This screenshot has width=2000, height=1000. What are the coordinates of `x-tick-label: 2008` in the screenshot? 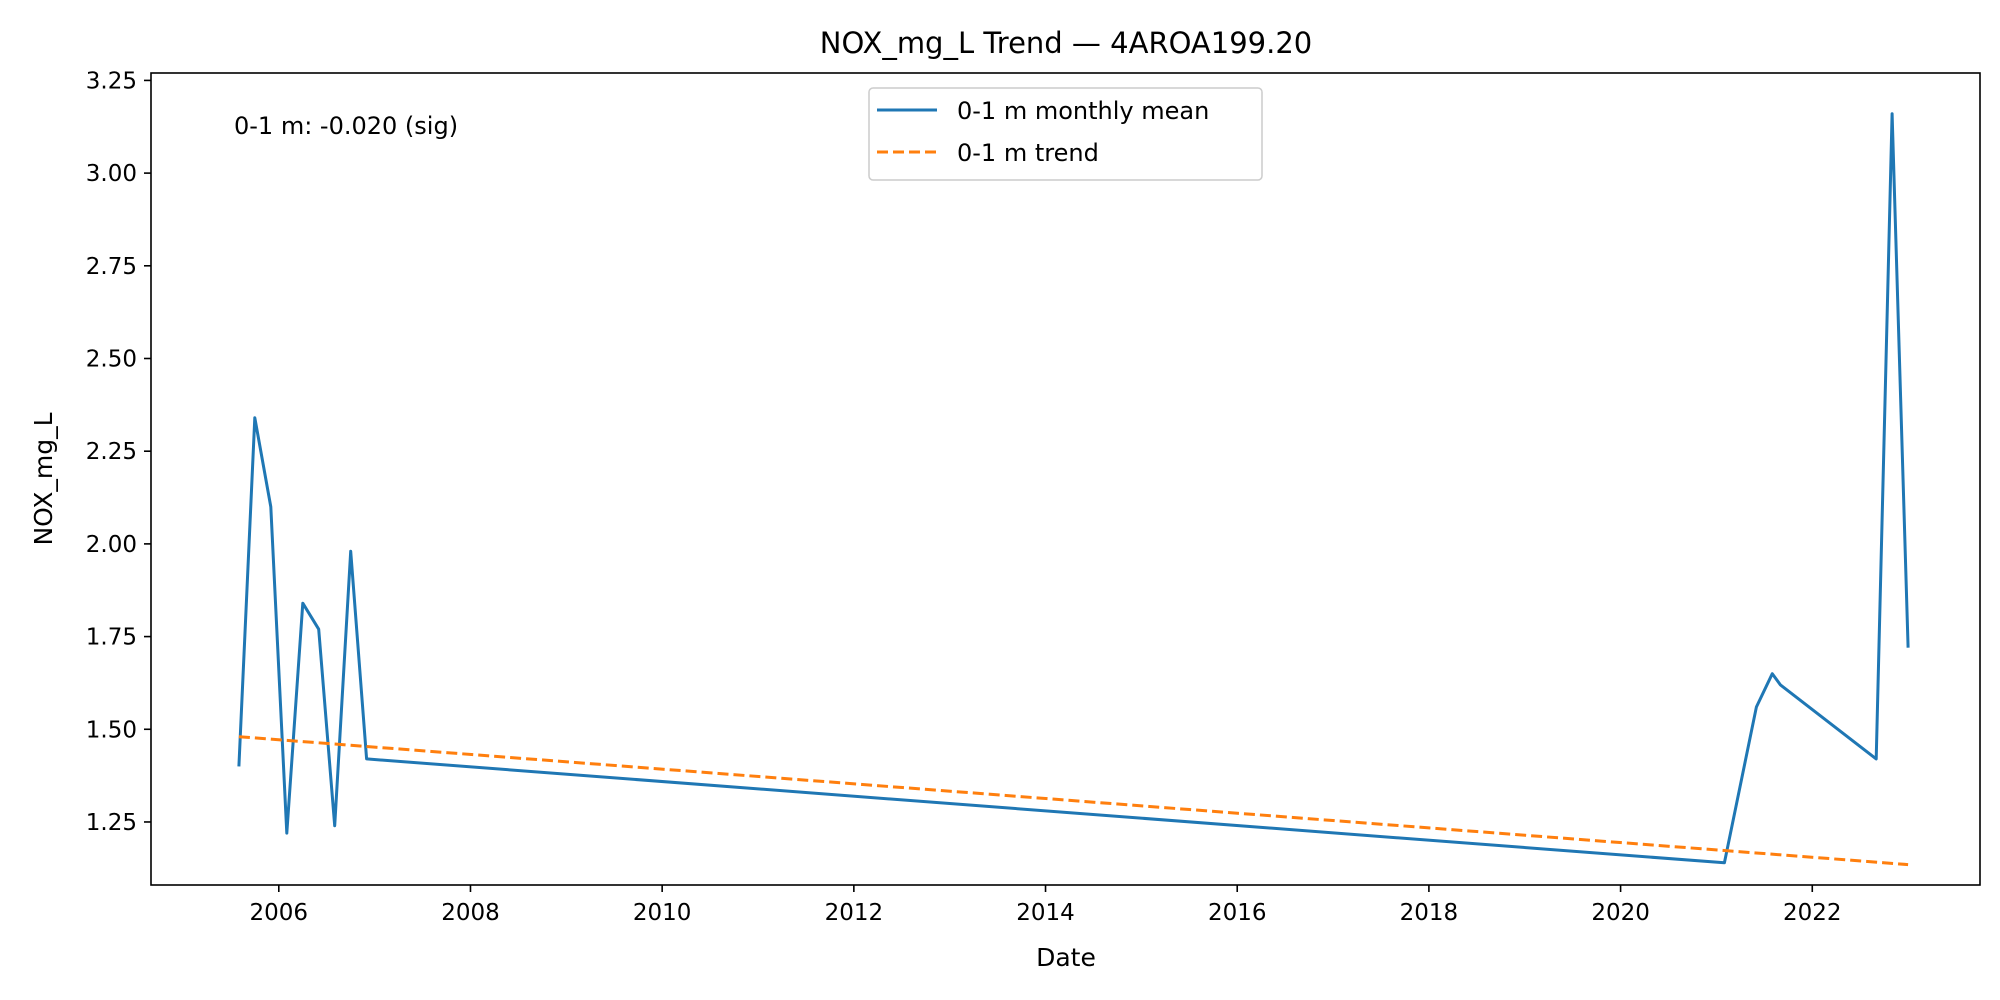 It's located at (470, 913).